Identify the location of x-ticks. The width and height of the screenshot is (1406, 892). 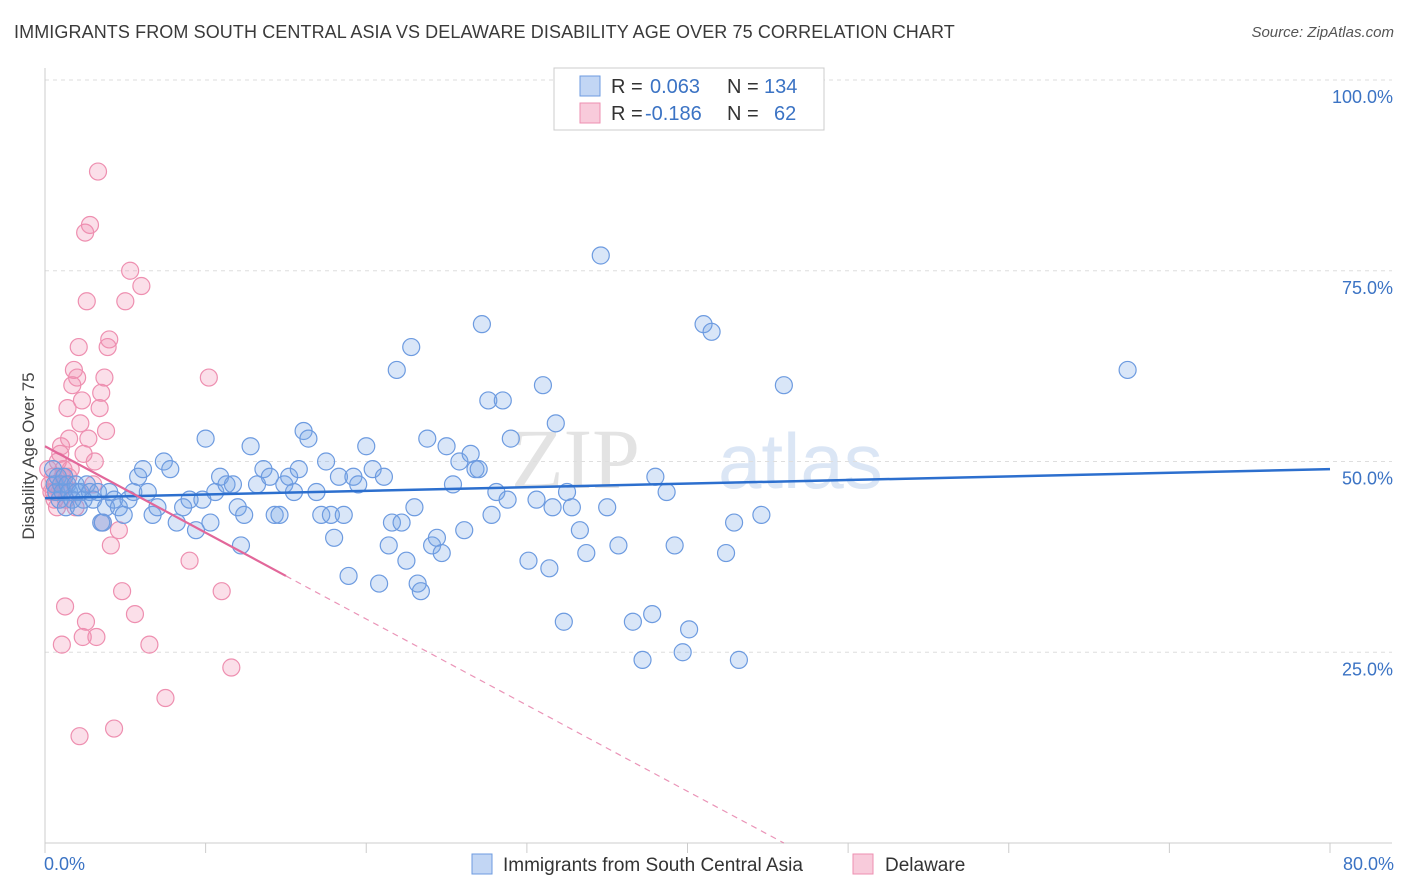
(687, 848).